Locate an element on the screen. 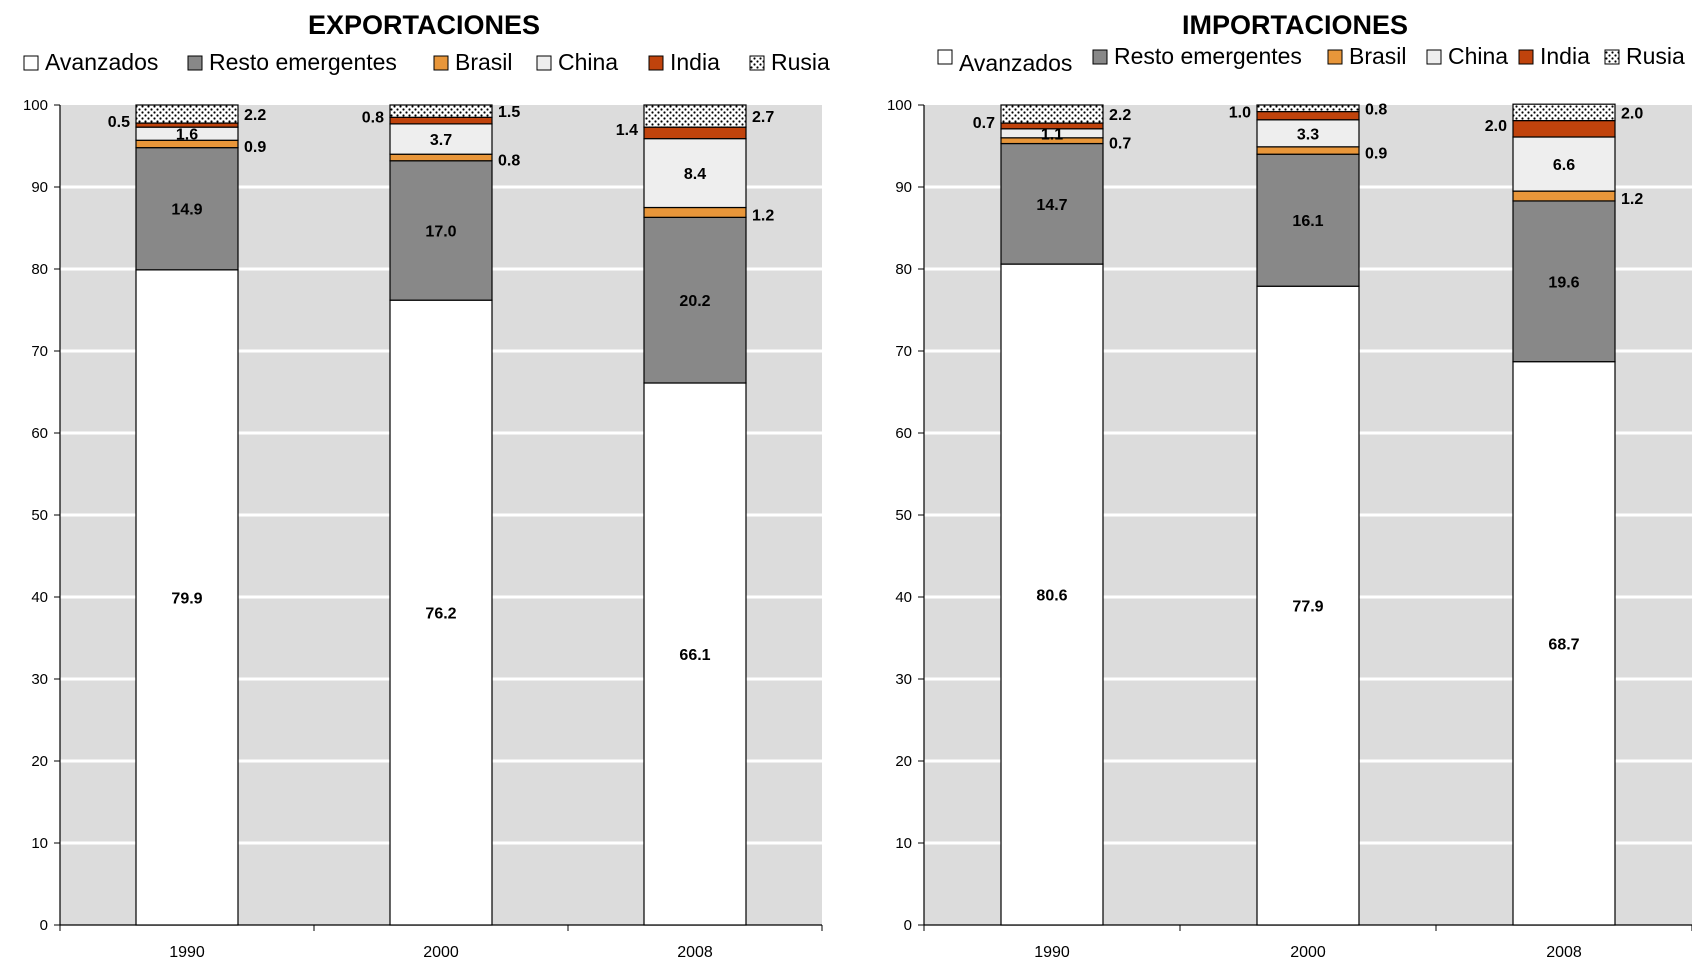 The width and height of the screenshot is (1692, 963). bar-segment-resto-emergentes-2000 is located at coordinates (1308, 220).